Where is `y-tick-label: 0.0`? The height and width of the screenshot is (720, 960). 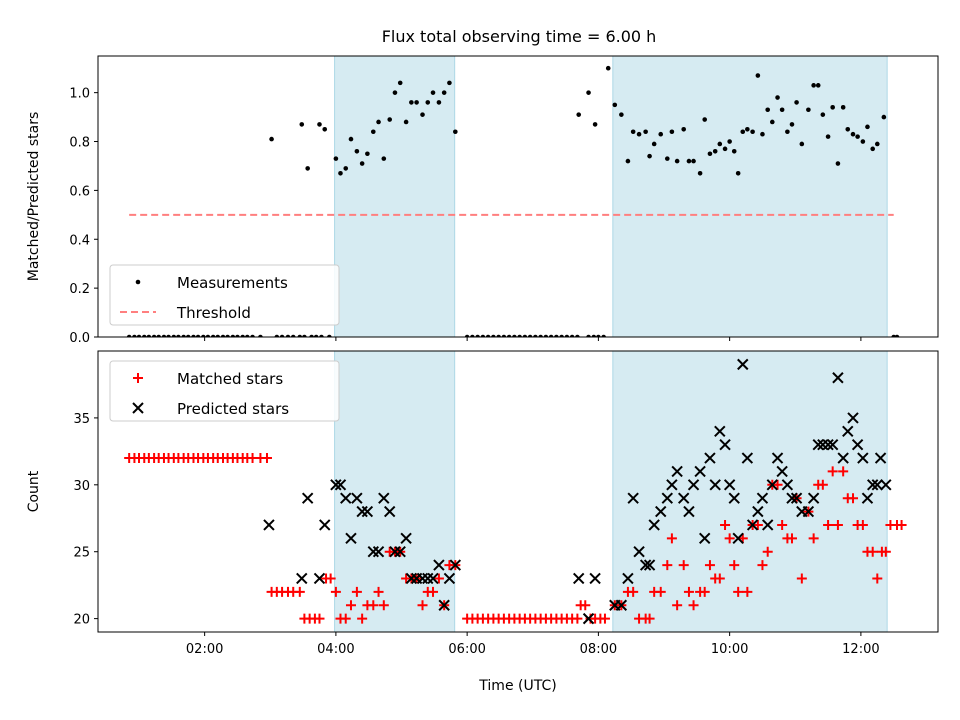
y-tick-label: 0.0 is located at coordinates (79, 338).